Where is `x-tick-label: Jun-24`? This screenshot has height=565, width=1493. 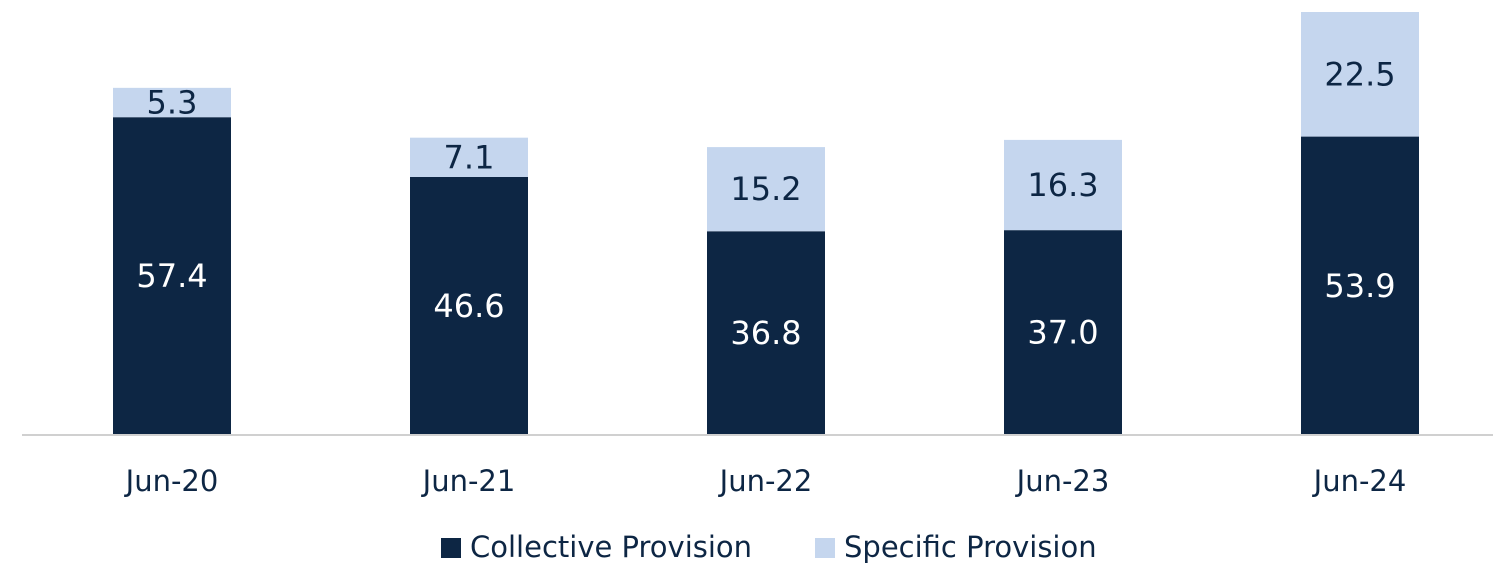
x-tick-label: Jun-24 is located at coordinates (1359, 481).